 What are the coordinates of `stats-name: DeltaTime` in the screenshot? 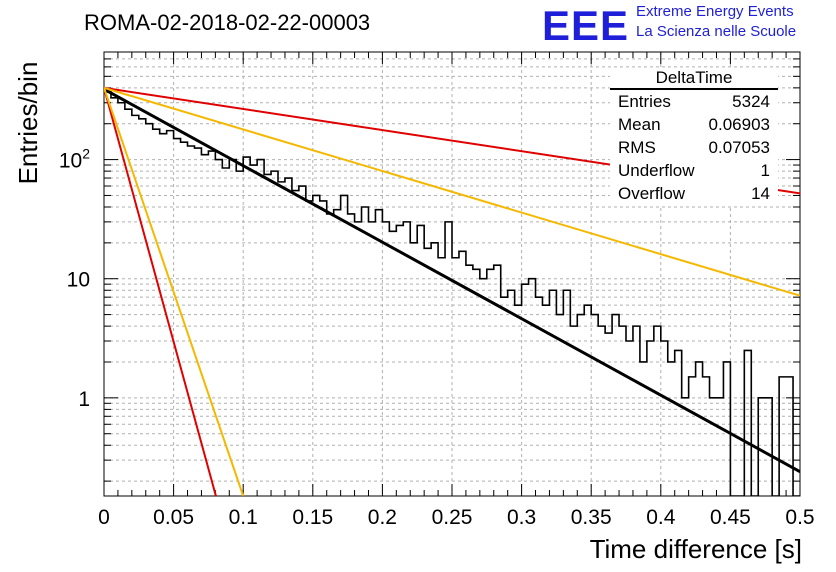 It's located at (694, 79).